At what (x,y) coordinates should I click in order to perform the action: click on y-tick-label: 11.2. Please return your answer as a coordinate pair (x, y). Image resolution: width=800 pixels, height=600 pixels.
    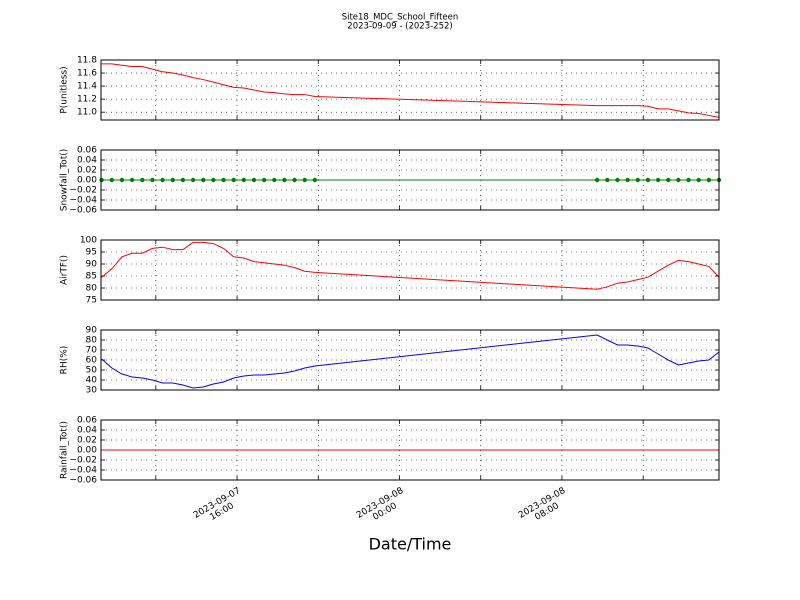
    Looking at the image, I should click on (87, 100).